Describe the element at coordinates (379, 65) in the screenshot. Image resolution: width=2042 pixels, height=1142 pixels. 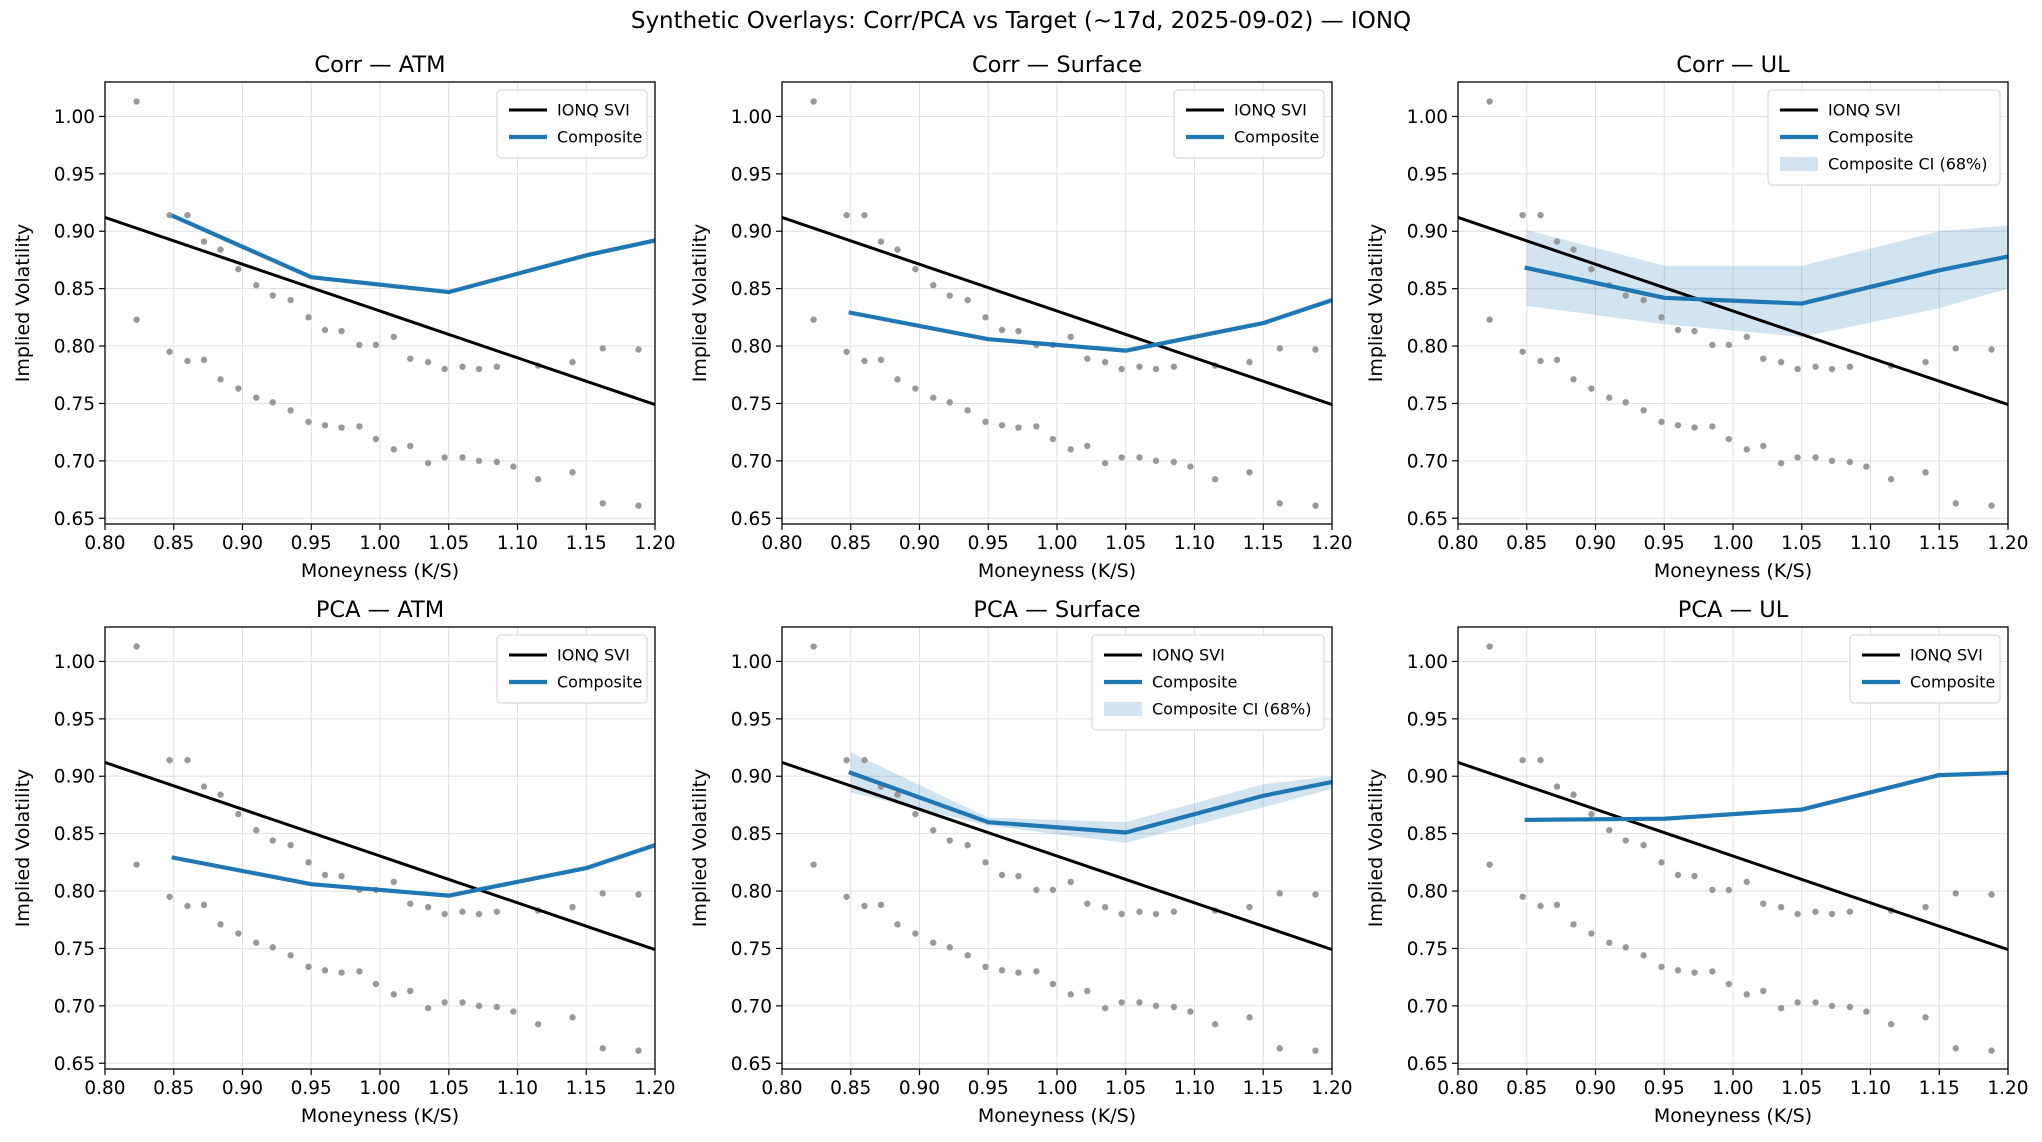
I see `subplot-title: Corr — ATM` at that location.